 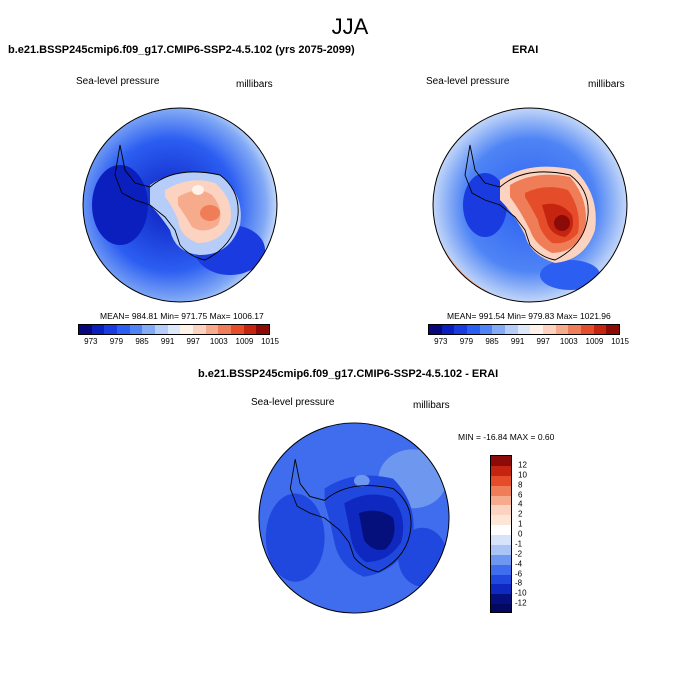 What do you see at coordinates (431, 405) in the screenshot?
I see `panel-3-units-label: millibars` at bounding box center [431, 405].